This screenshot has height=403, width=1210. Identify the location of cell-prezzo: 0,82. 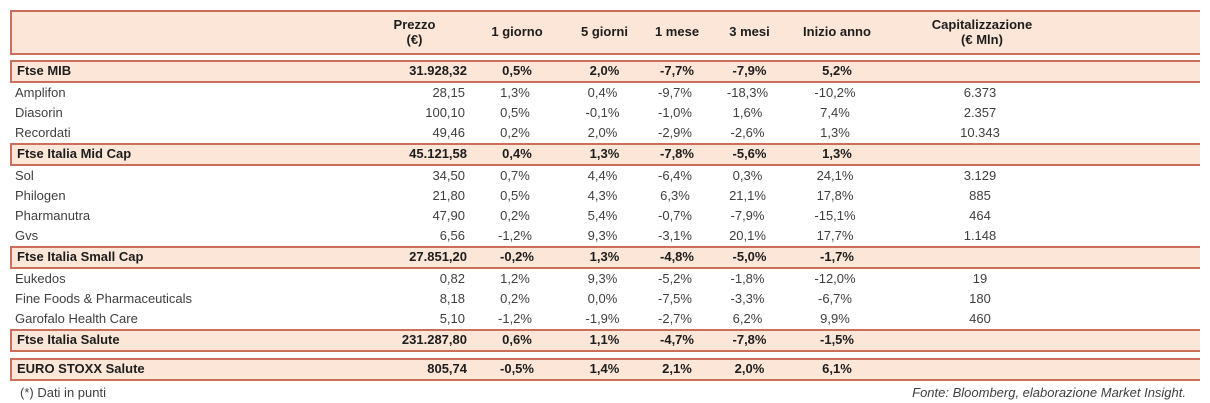
(452, 278).